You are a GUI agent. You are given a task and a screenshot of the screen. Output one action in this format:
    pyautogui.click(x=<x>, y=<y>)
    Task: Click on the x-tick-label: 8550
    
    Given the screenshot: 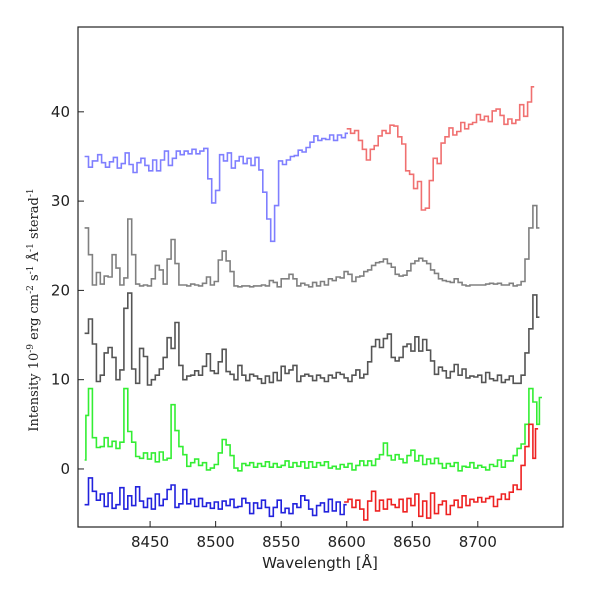 What is the action you would take?
    pyautogui.click(x=281, y=542)
    